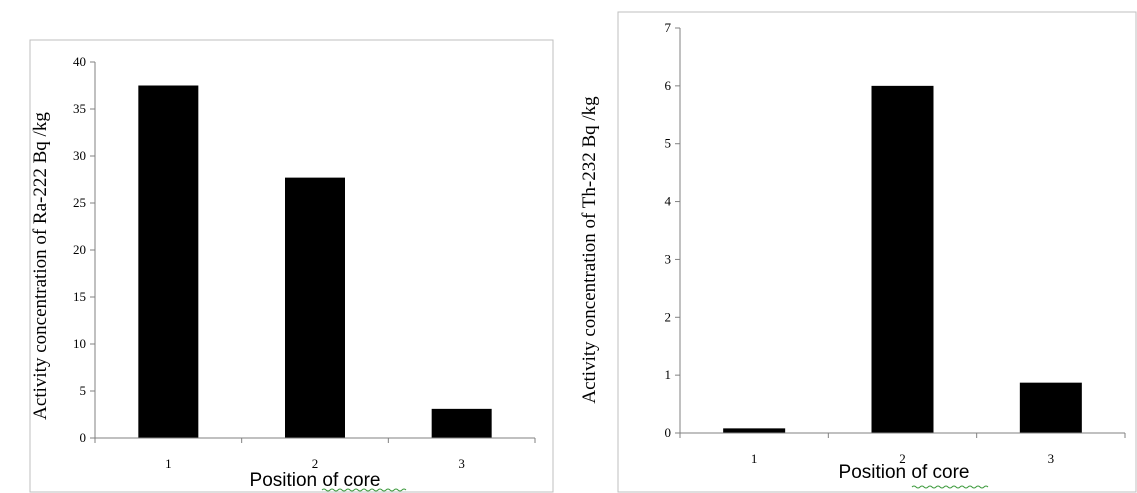 The image size is (1137, 493). I want to click on y-tick-label: 6, so click(668, 85).